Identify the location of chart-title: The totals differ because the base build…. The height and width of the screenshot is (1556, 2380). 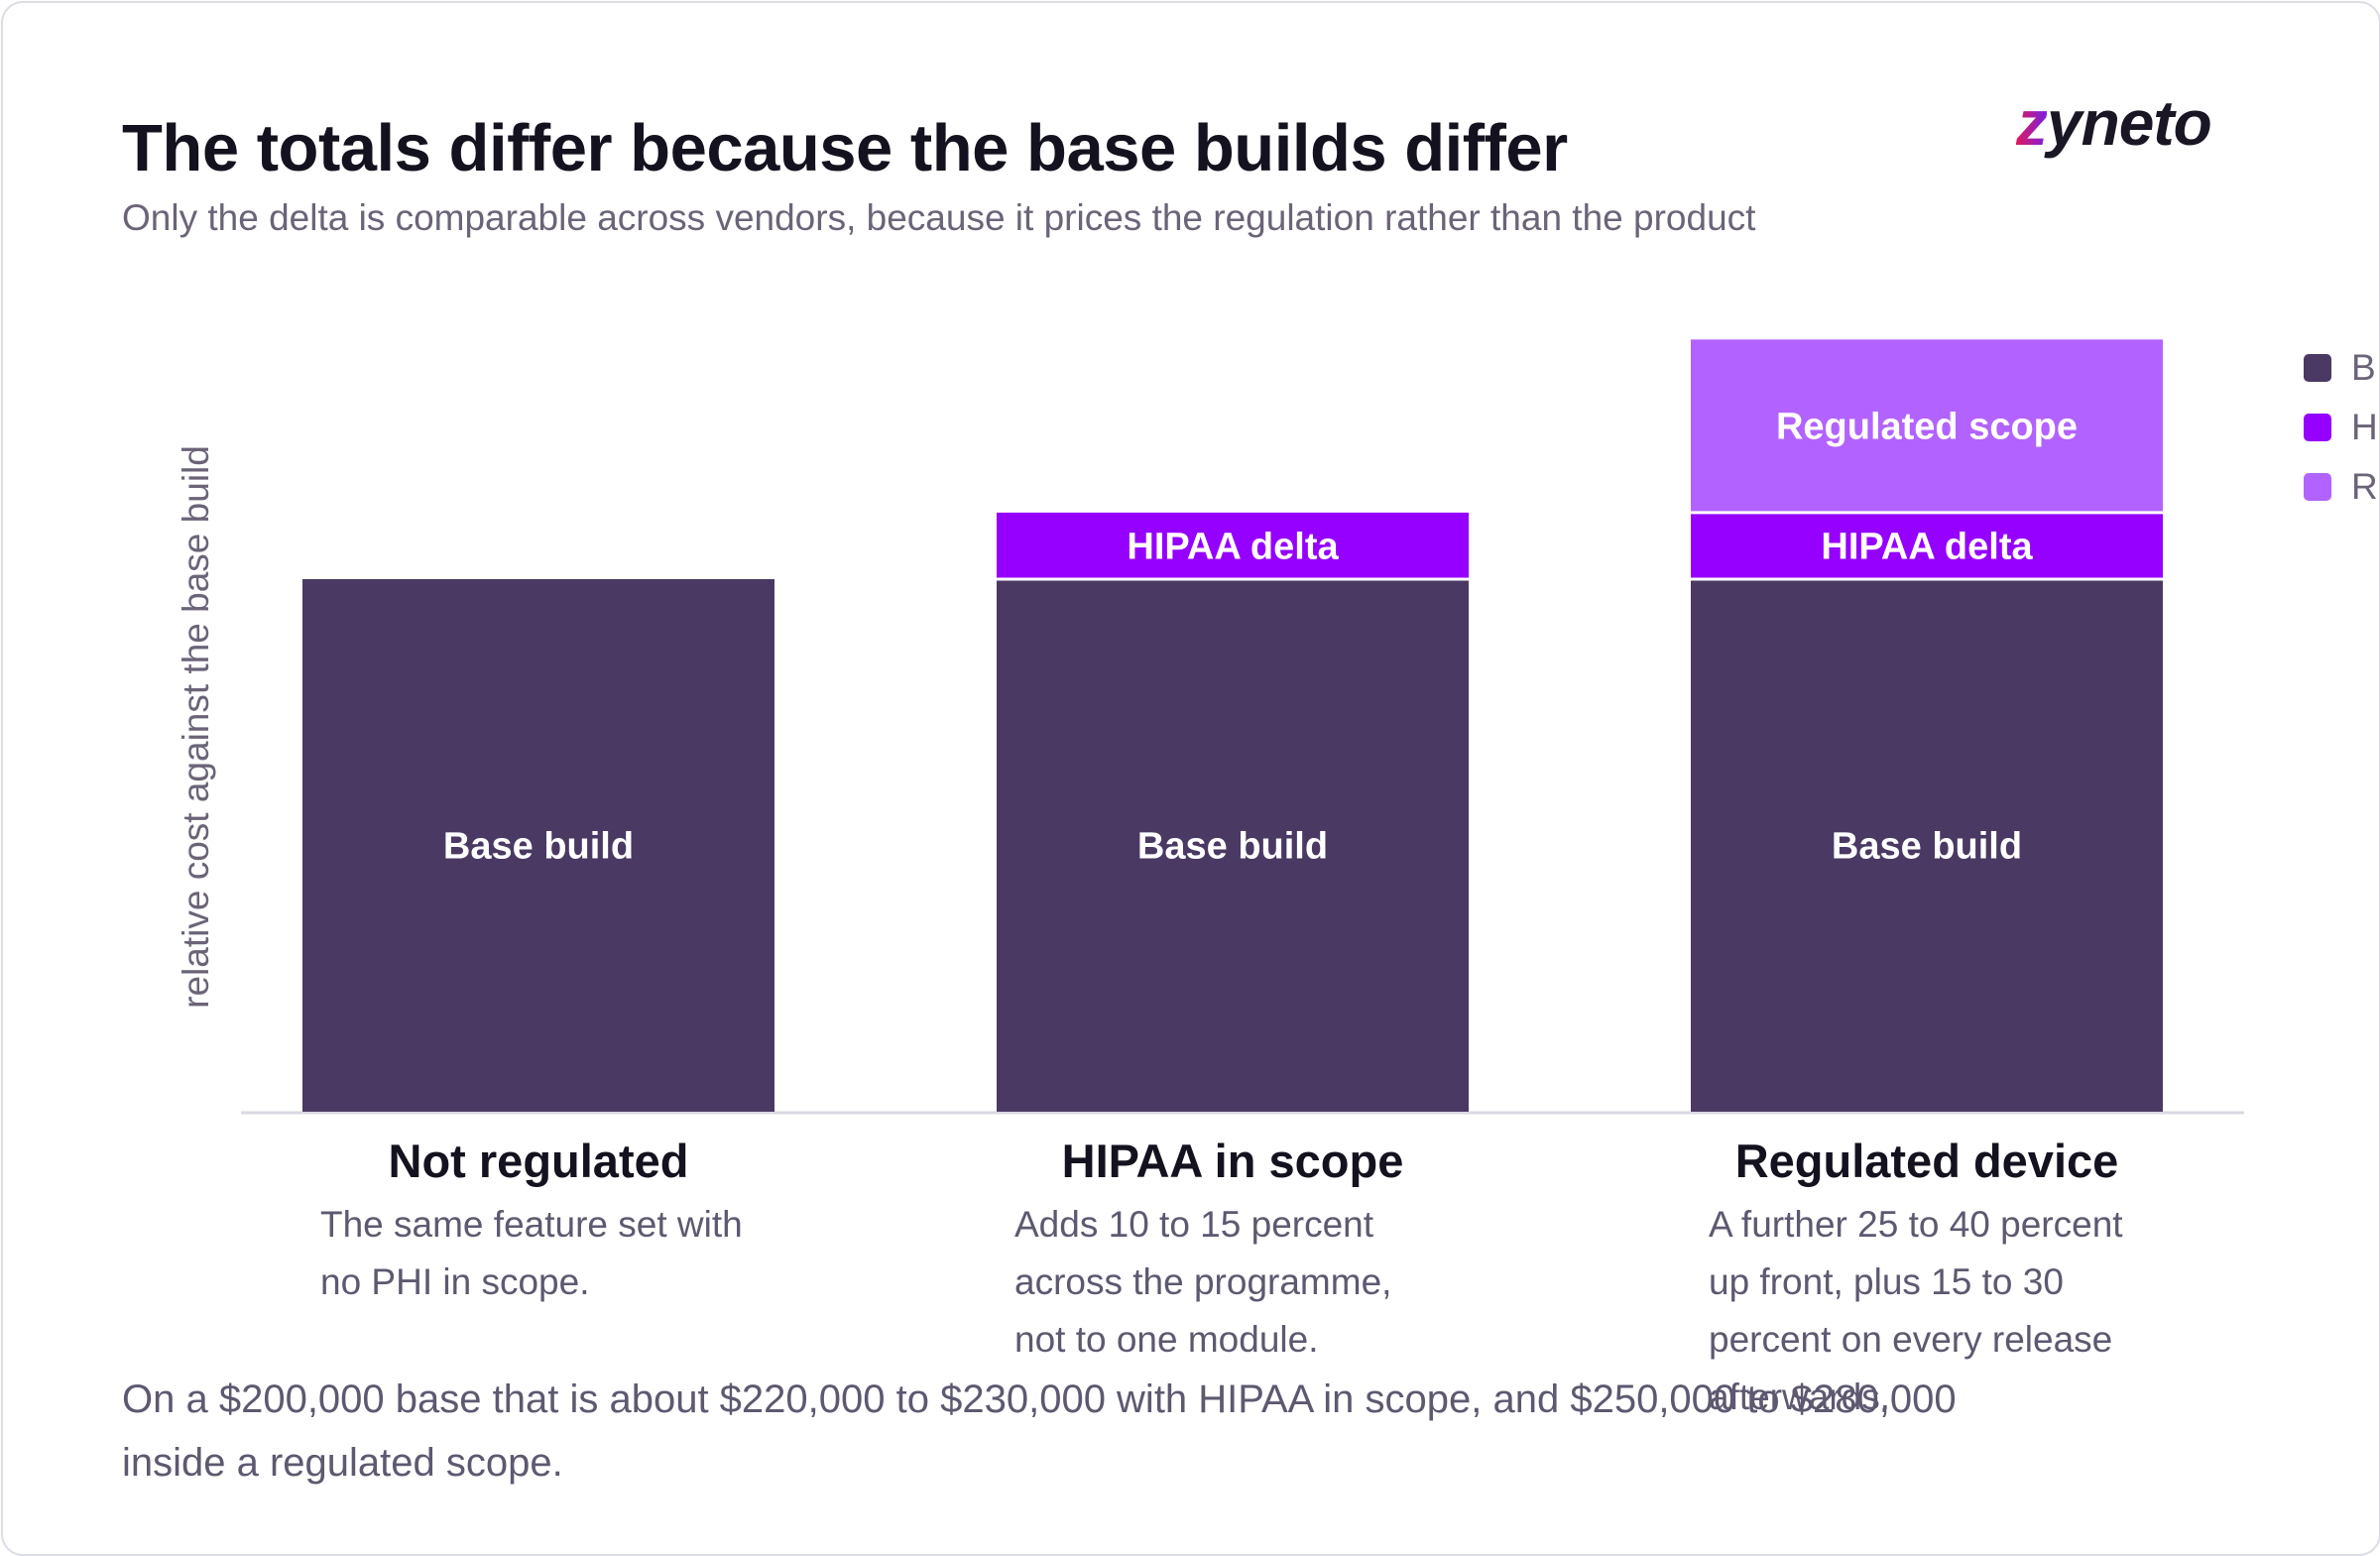
(845, 148).